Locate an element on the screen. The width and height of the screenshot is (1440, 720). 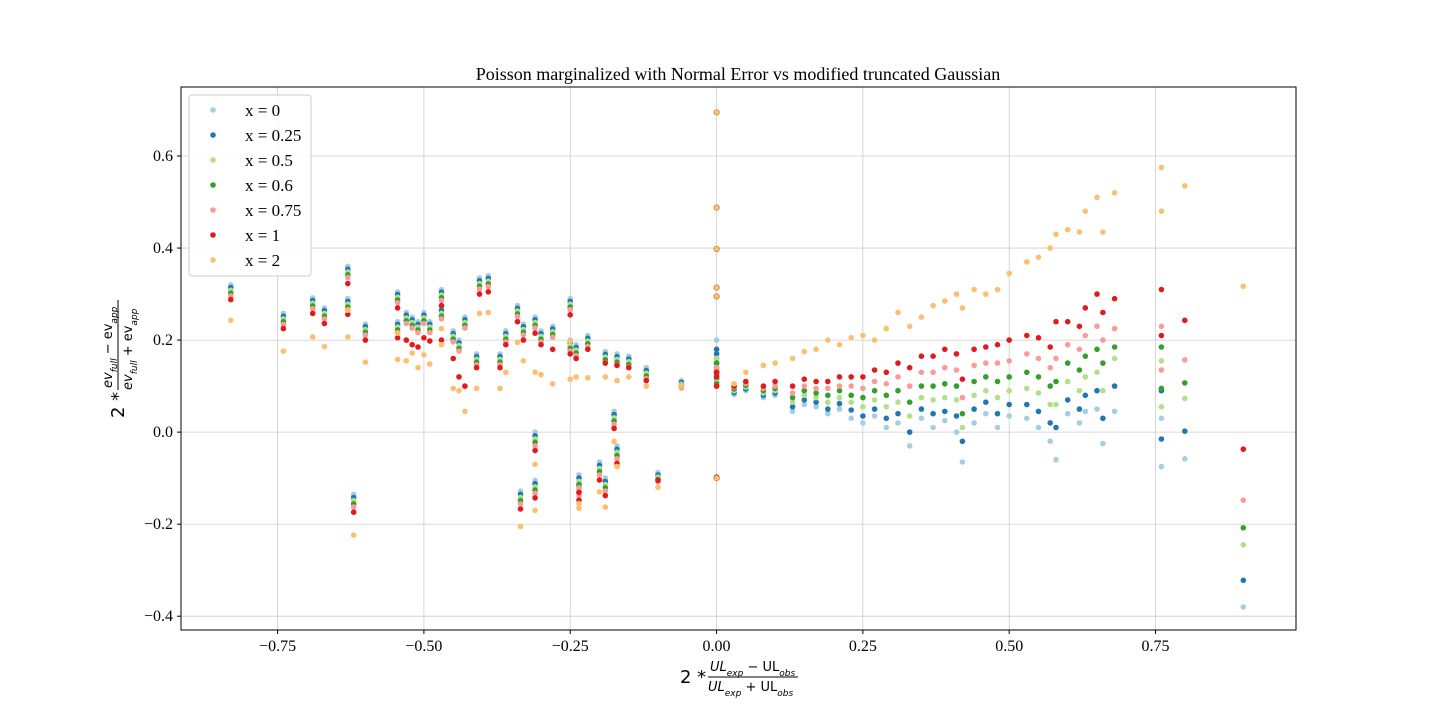
legend-label: x = 0.5 is located at coordinates (269, 160).